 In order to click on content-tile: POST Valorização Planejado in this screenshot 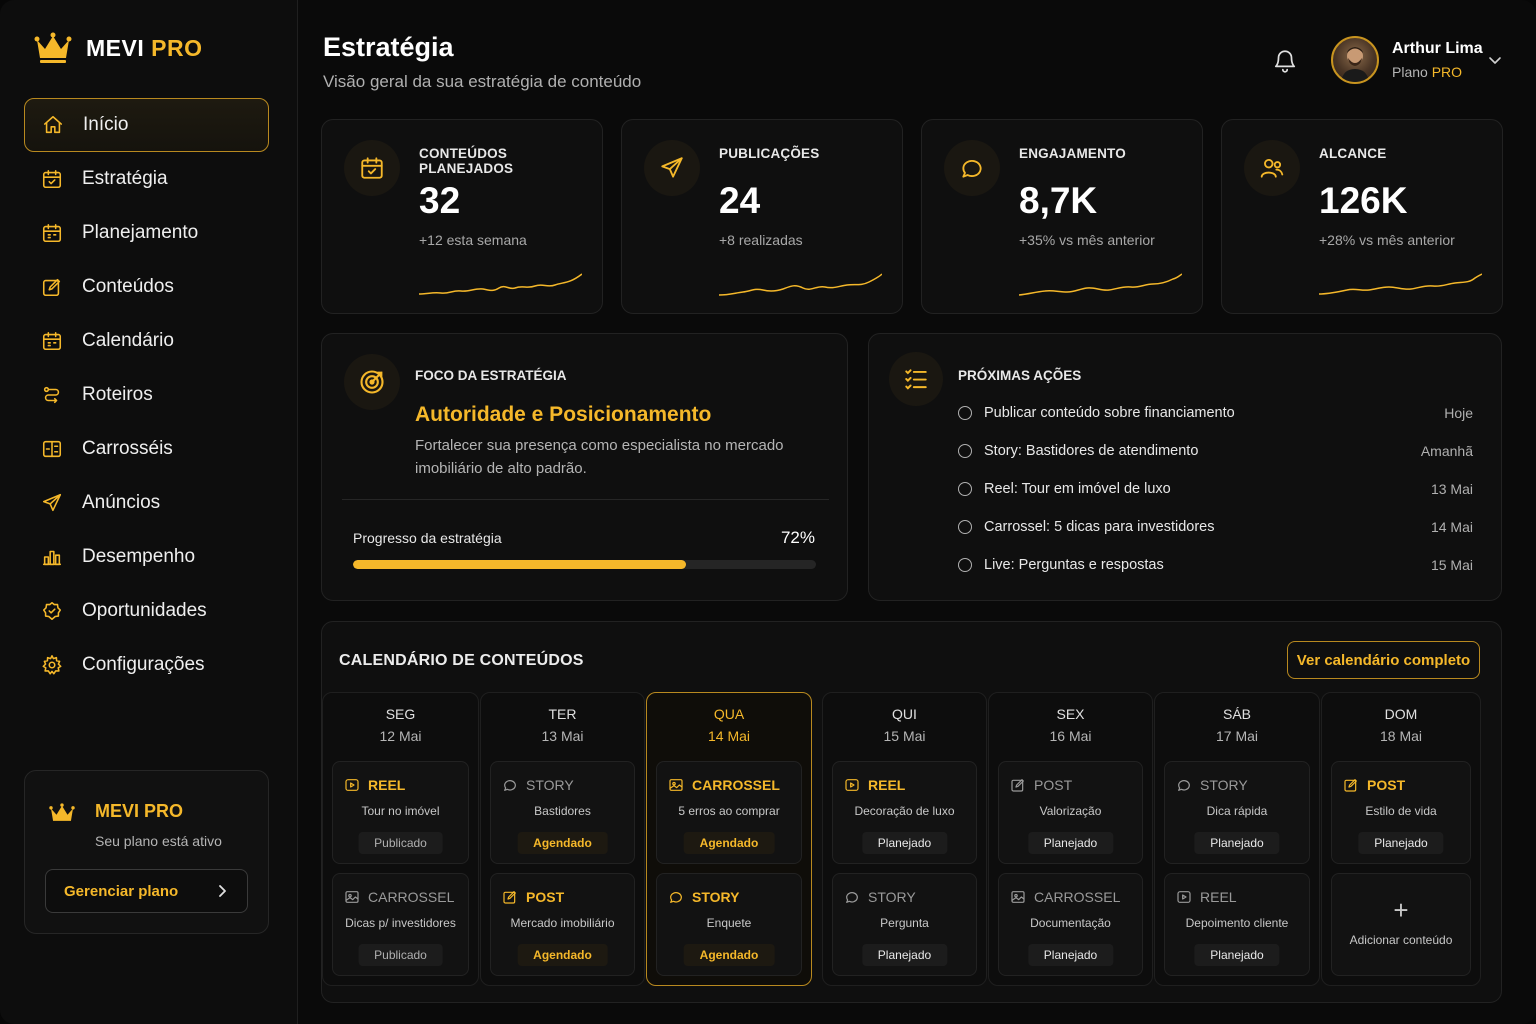, I will do `click(1070, 812)`.